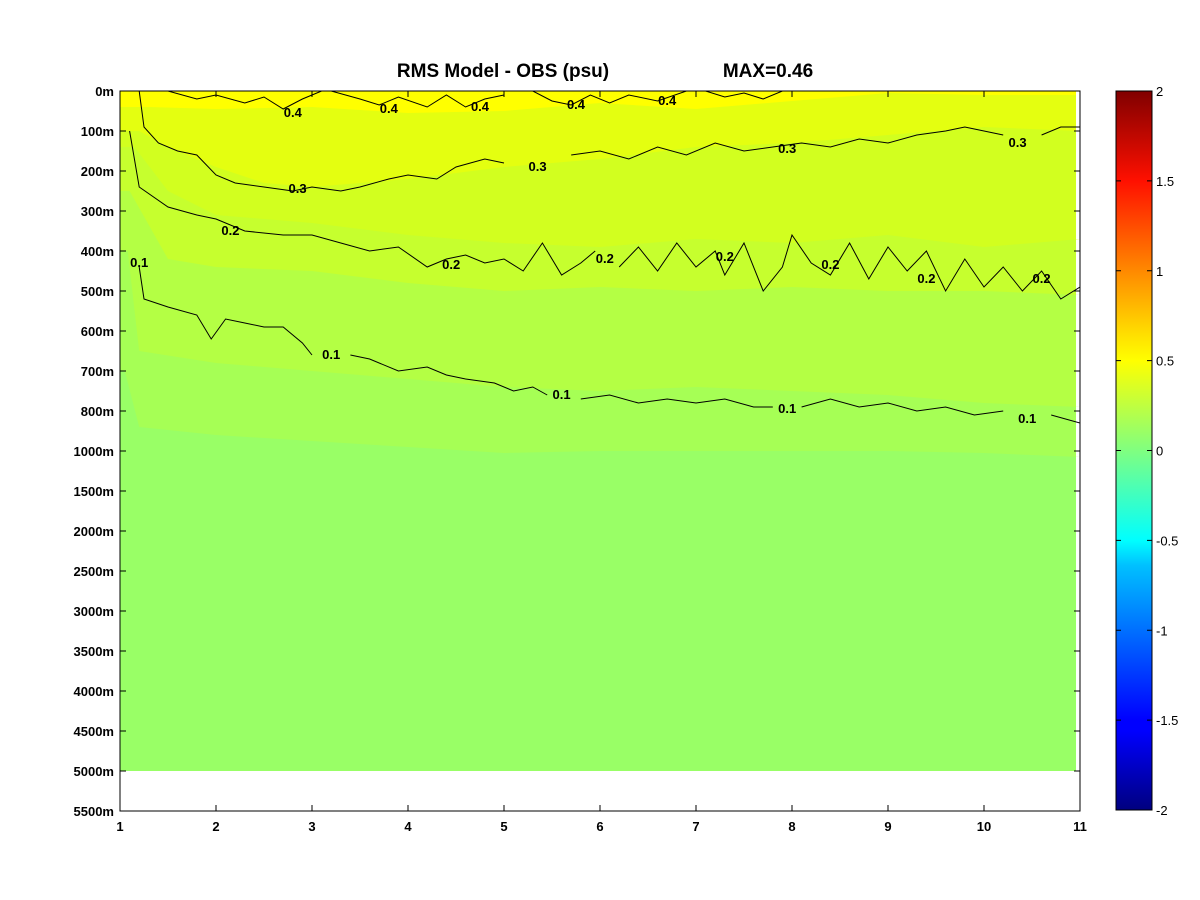 The width and height of the screenshot is (1200, 900). Describe the element at coordinates (311, 826) in the screenshot. I see `x-tick-label: 3` at that location.